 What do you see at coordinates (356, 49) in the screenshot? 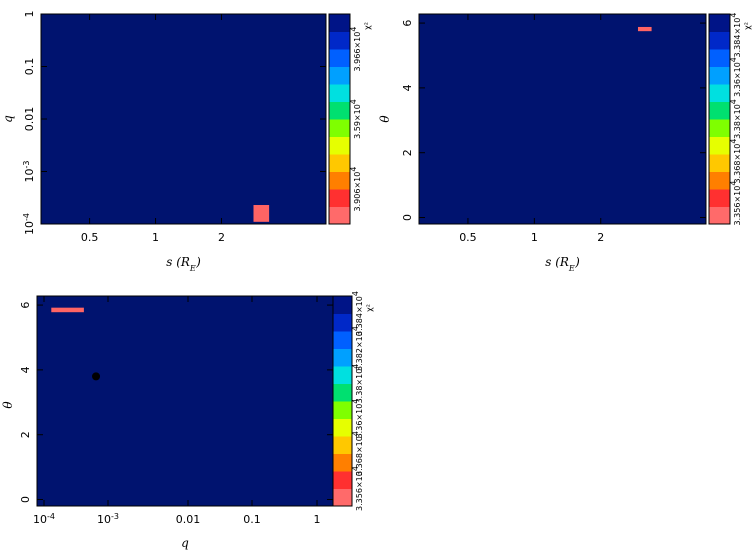
I see `colorbar-label: 3.966×104` at bounding box center [356, 49].